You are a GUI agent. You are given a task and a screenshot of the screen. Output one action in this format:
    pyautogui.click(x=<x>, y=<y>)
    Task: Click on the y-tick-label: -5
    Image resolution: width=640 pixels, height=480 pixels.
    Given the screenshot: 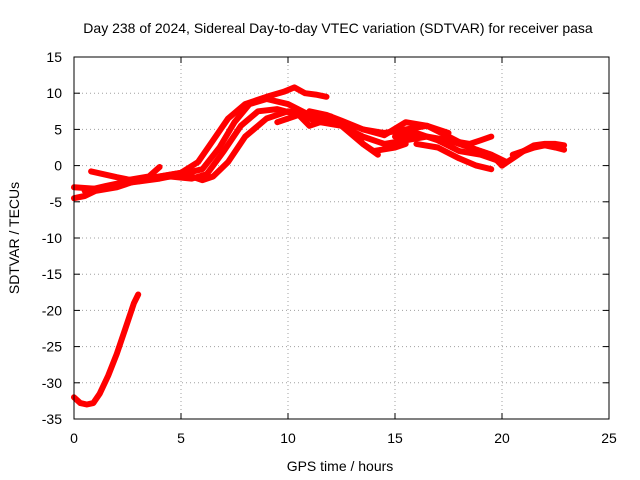 What is the action you would take?
    pyautogui.click(x=56, y=202)
    